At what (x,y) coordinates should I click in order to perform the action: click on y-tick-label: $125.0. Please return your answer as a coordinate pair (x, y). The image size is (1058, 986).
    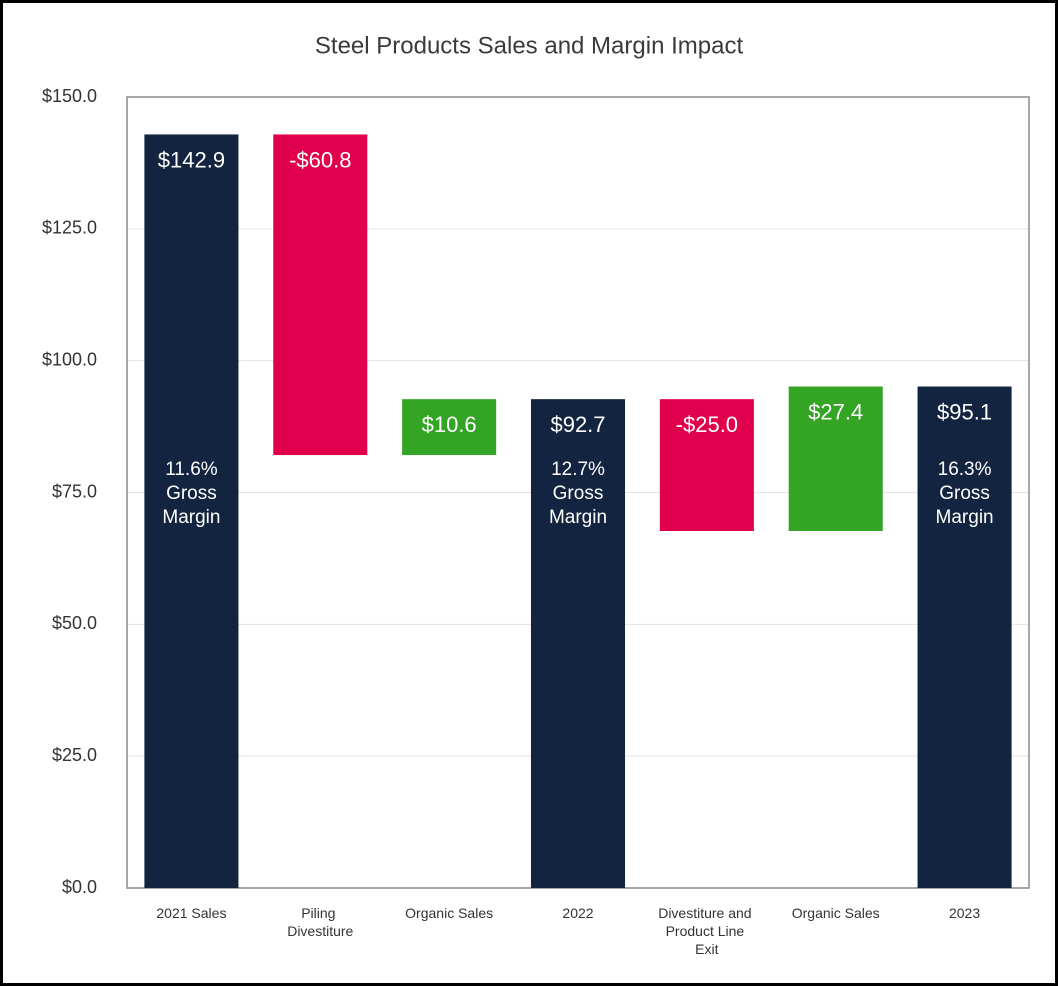
    Looking at the image, I should click on (69, 228).